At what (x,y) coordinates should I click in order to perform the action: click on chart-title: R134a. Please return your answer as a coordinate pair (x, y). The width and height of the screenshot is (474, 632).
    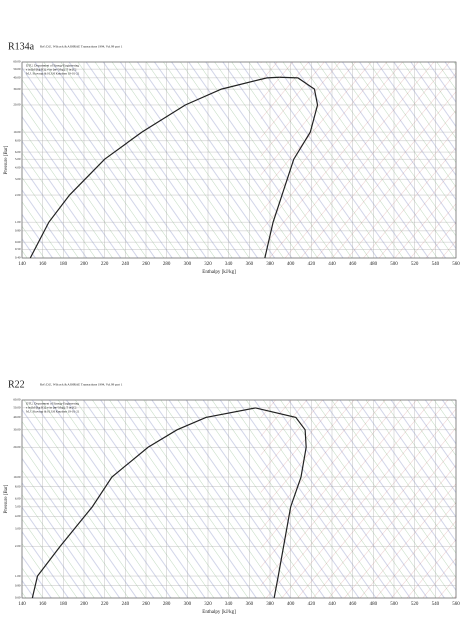
    Looking at the image, I should click on (21, 46).